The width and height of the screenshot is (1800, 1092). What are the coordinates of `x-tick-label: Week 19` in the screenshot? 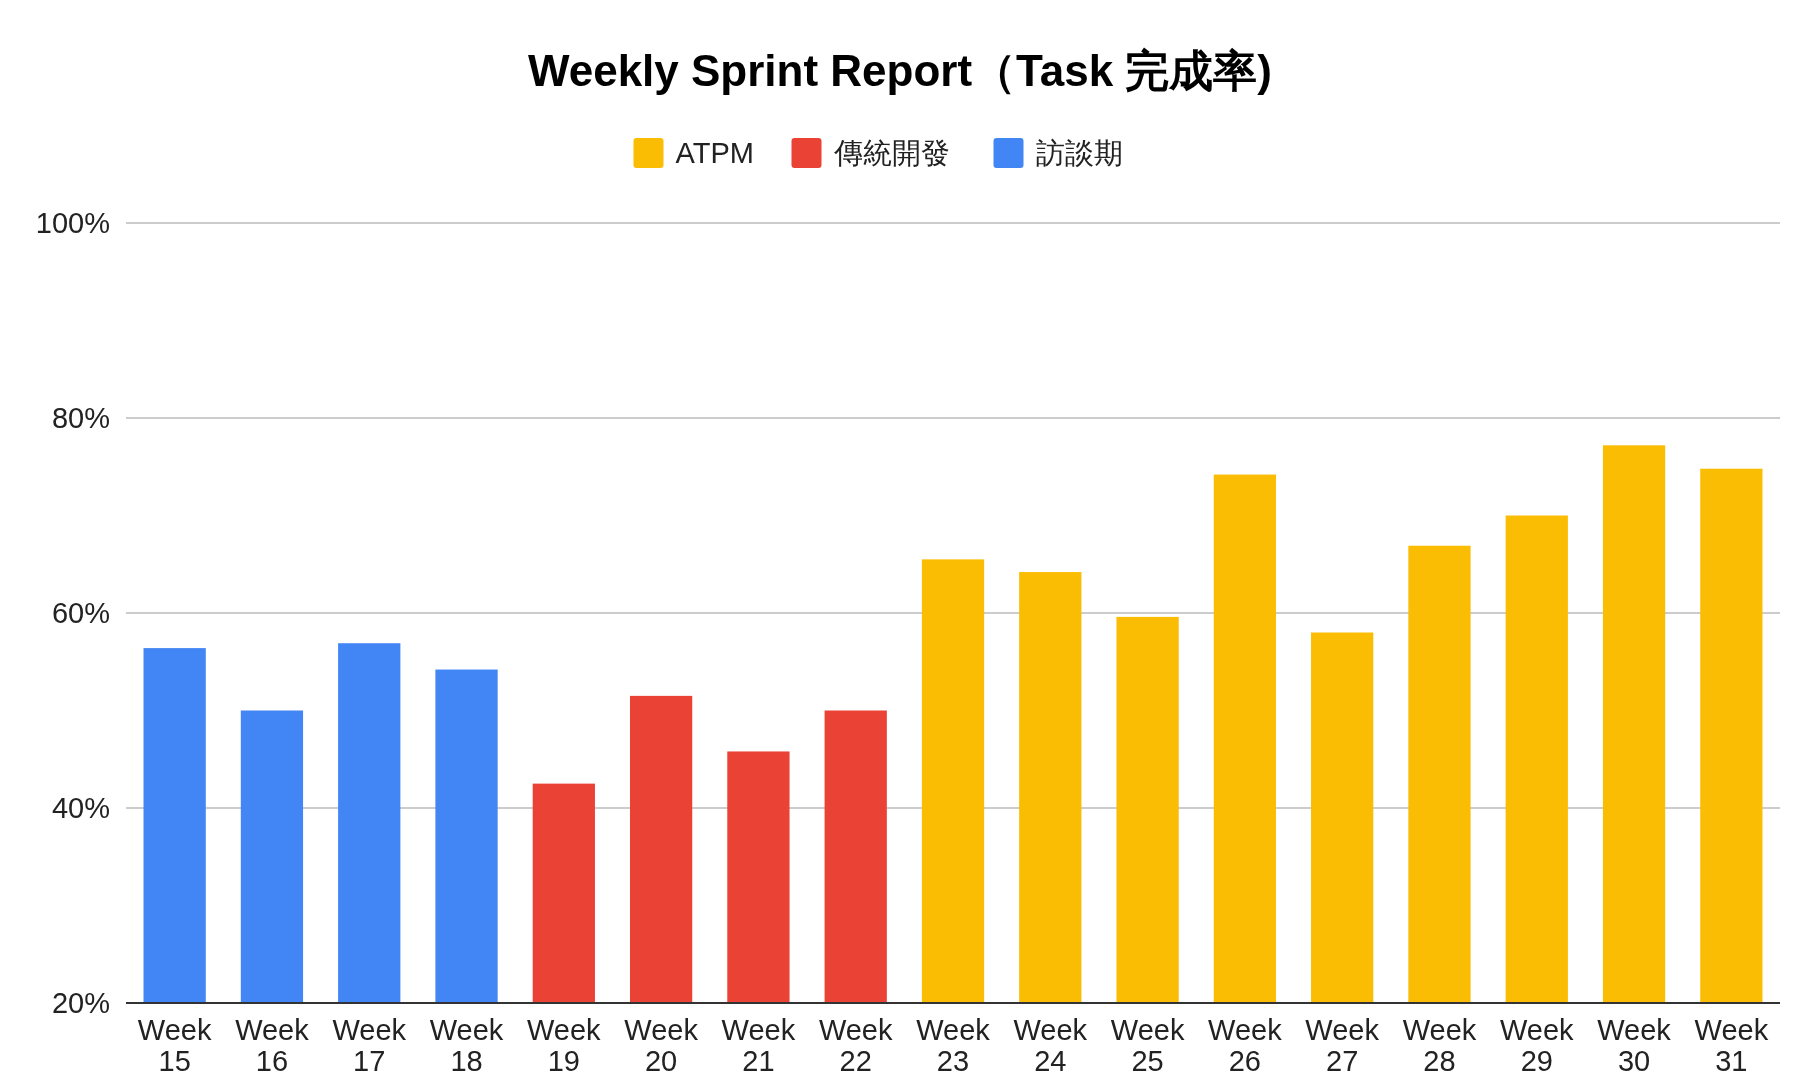 It's located at (564, 1045).